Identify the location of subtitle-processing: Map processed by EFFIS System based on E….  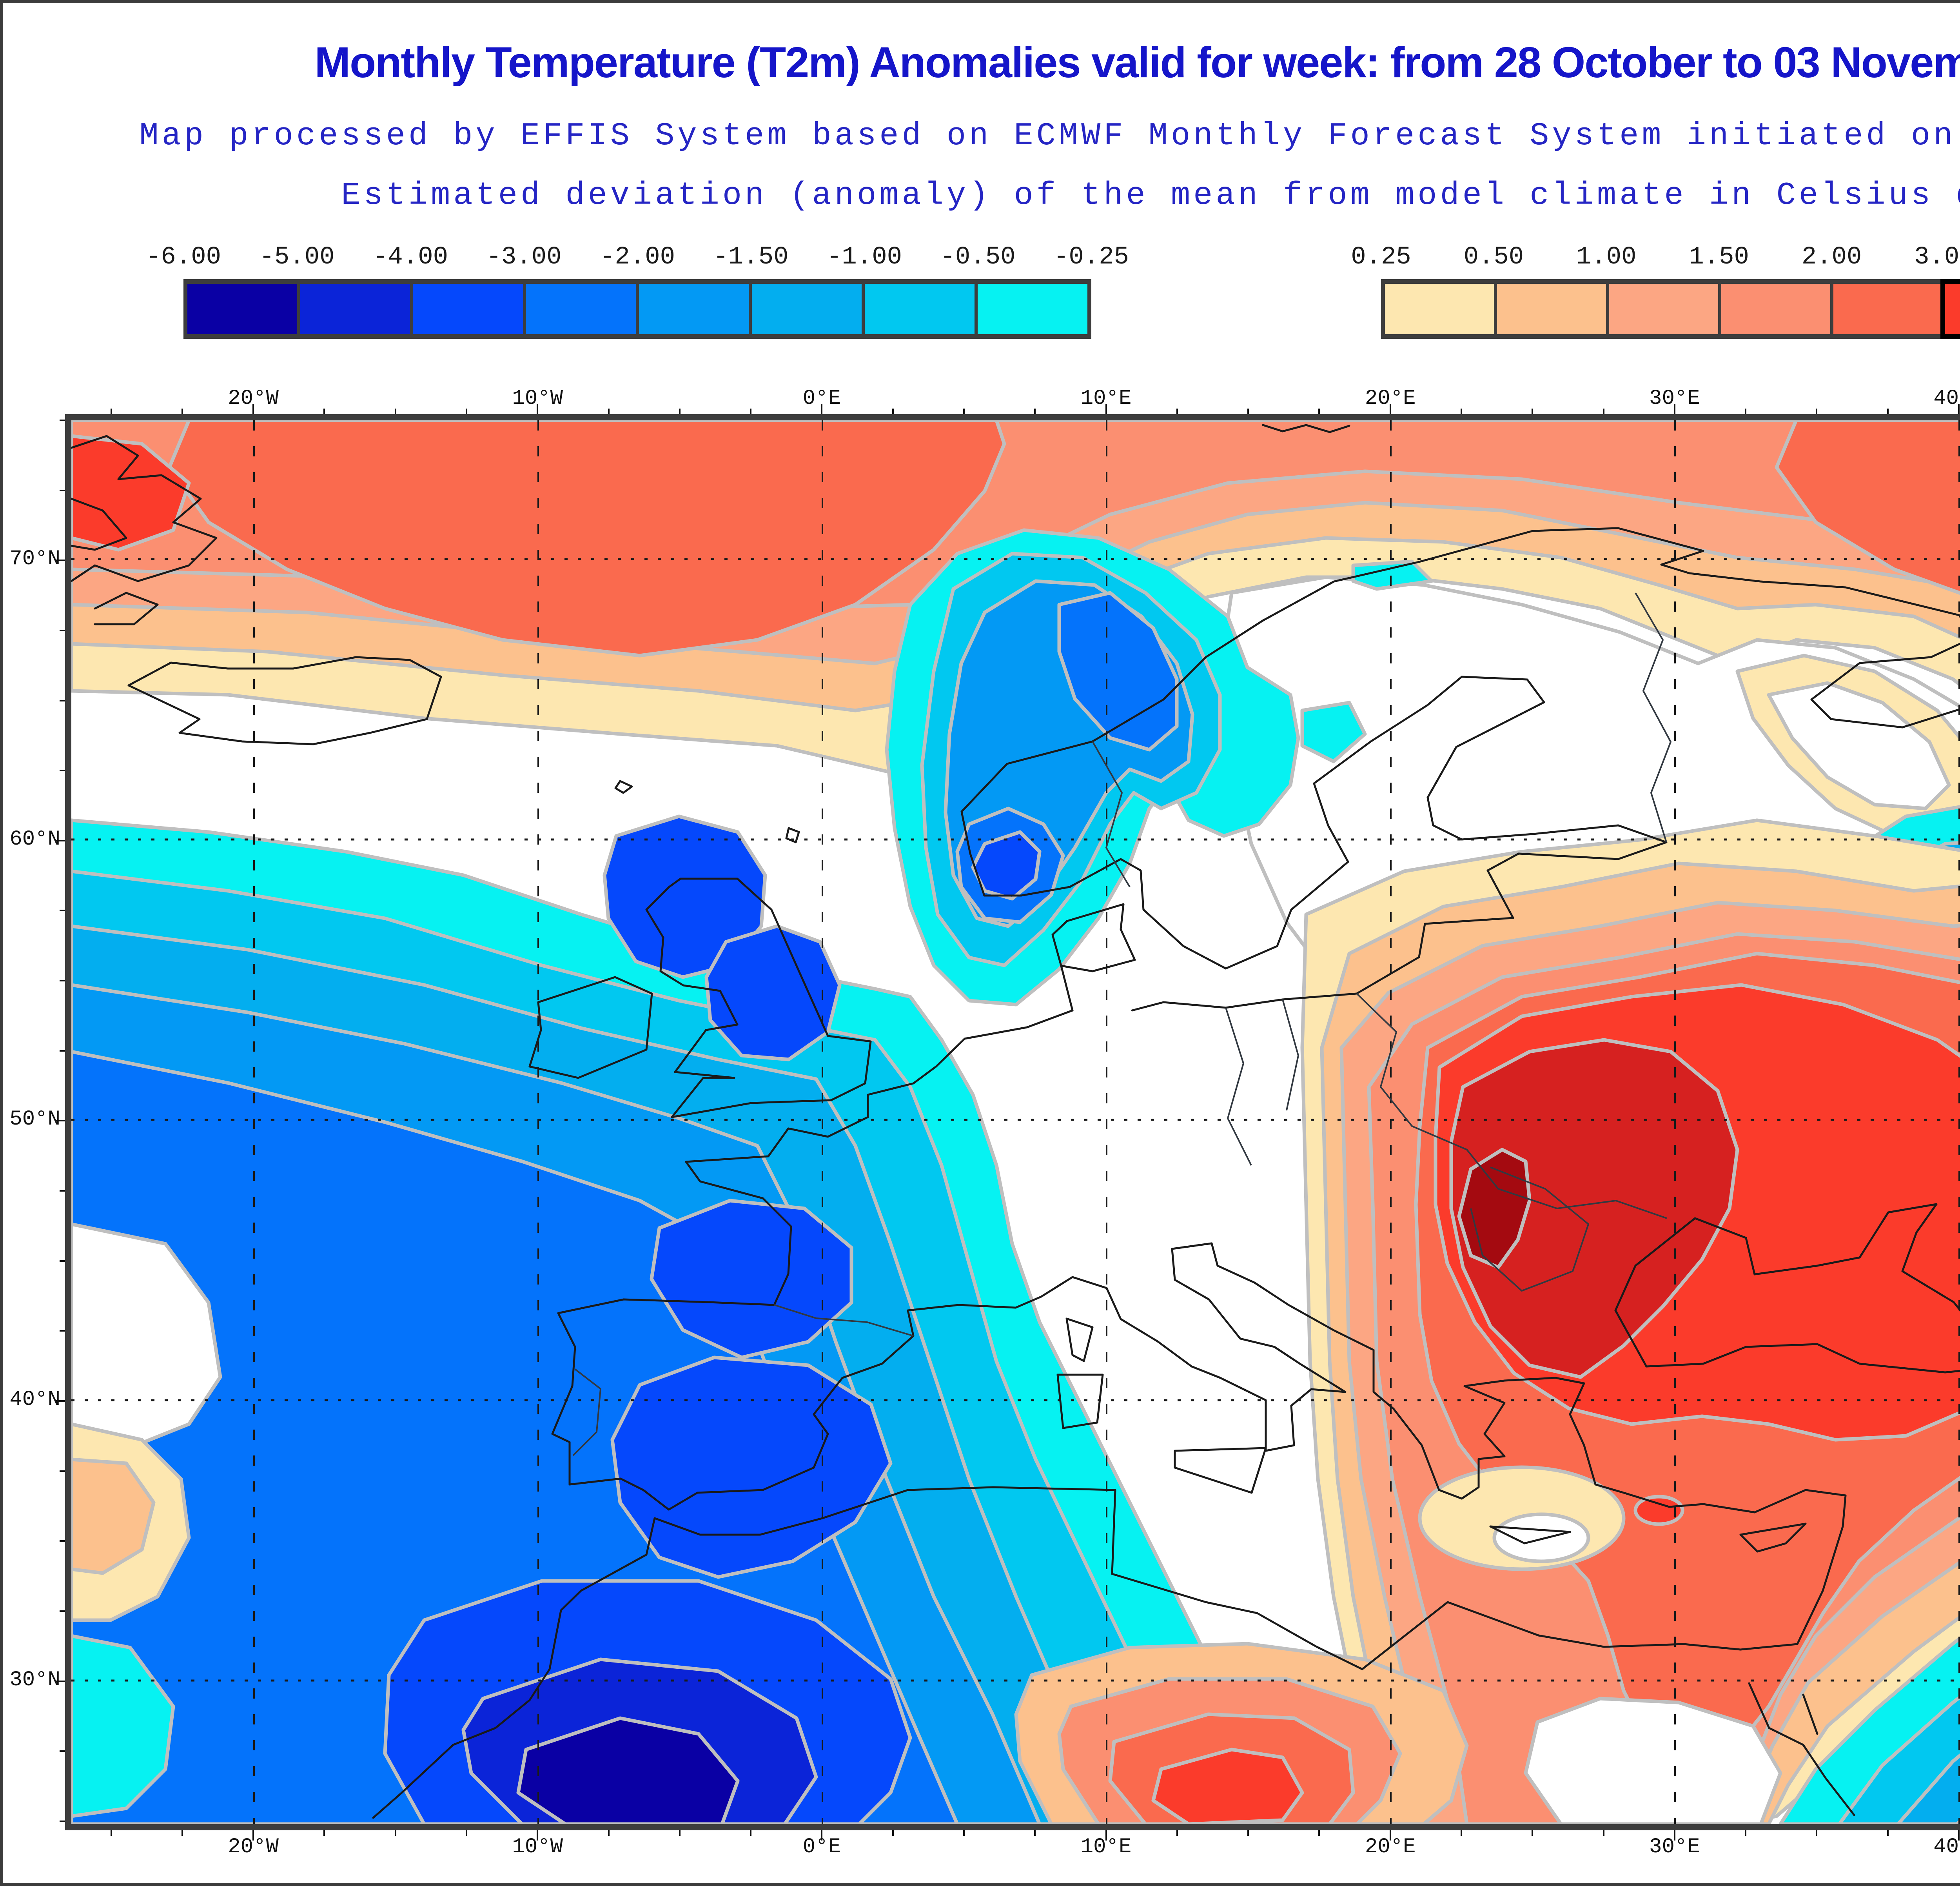
(1049, 136).